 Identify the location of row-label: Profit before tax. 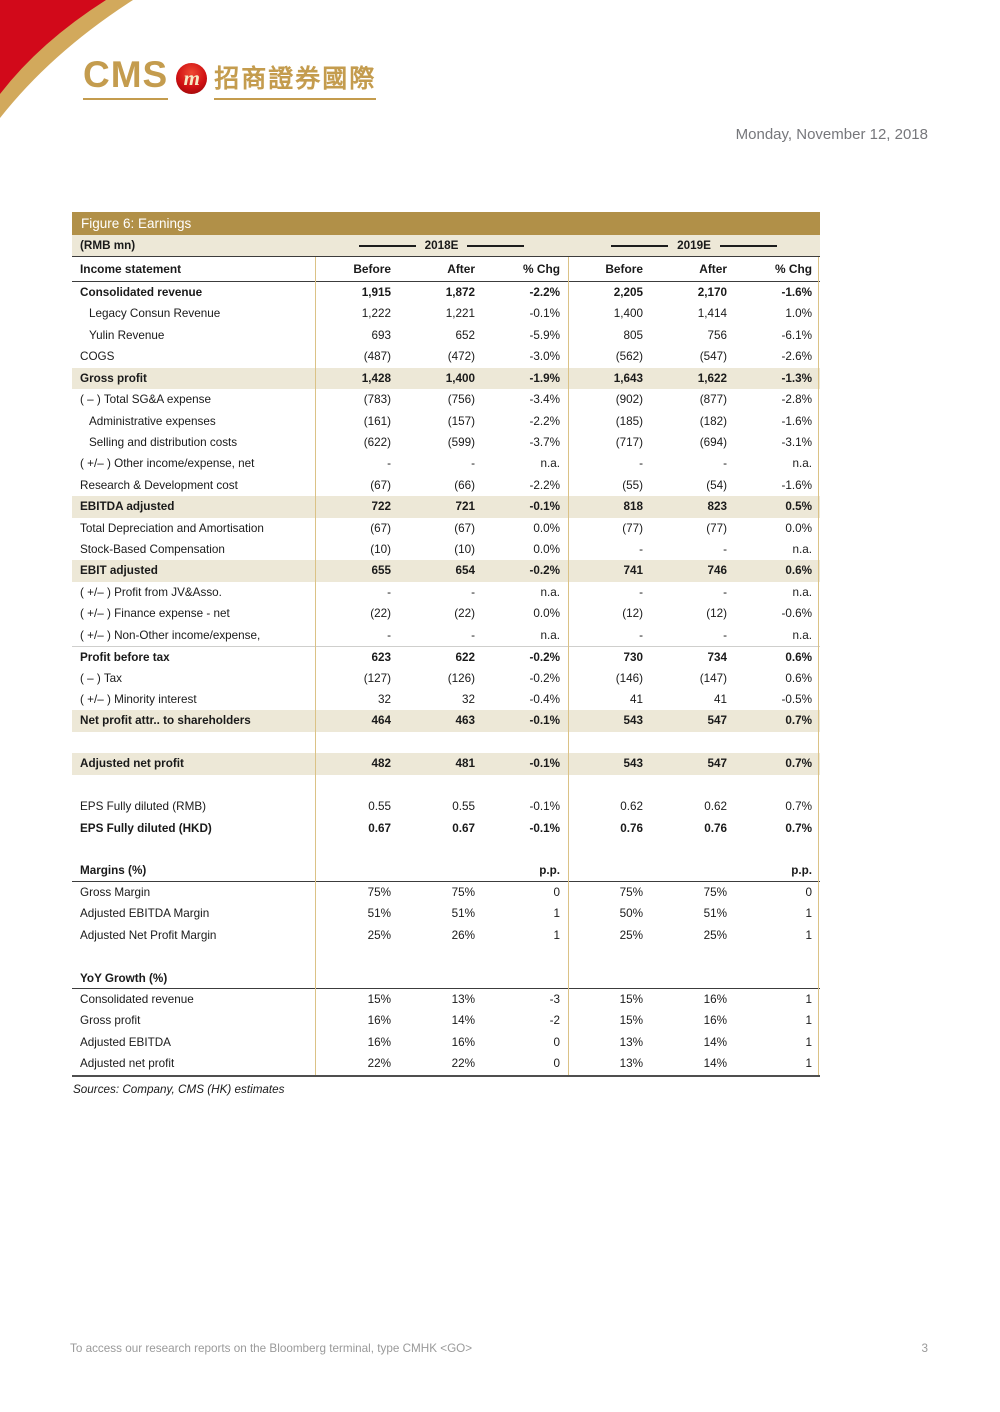
(125, 658).